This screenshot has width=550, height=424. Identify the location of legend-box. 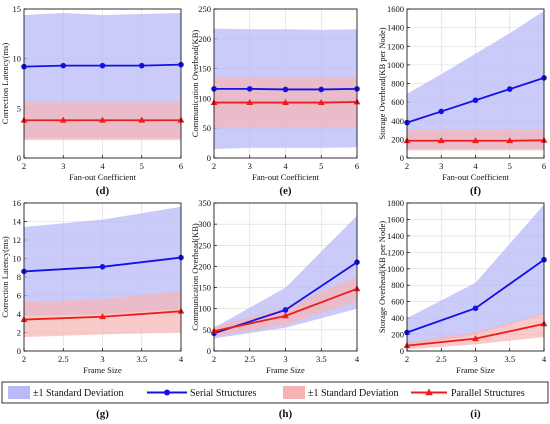
(275, 392).